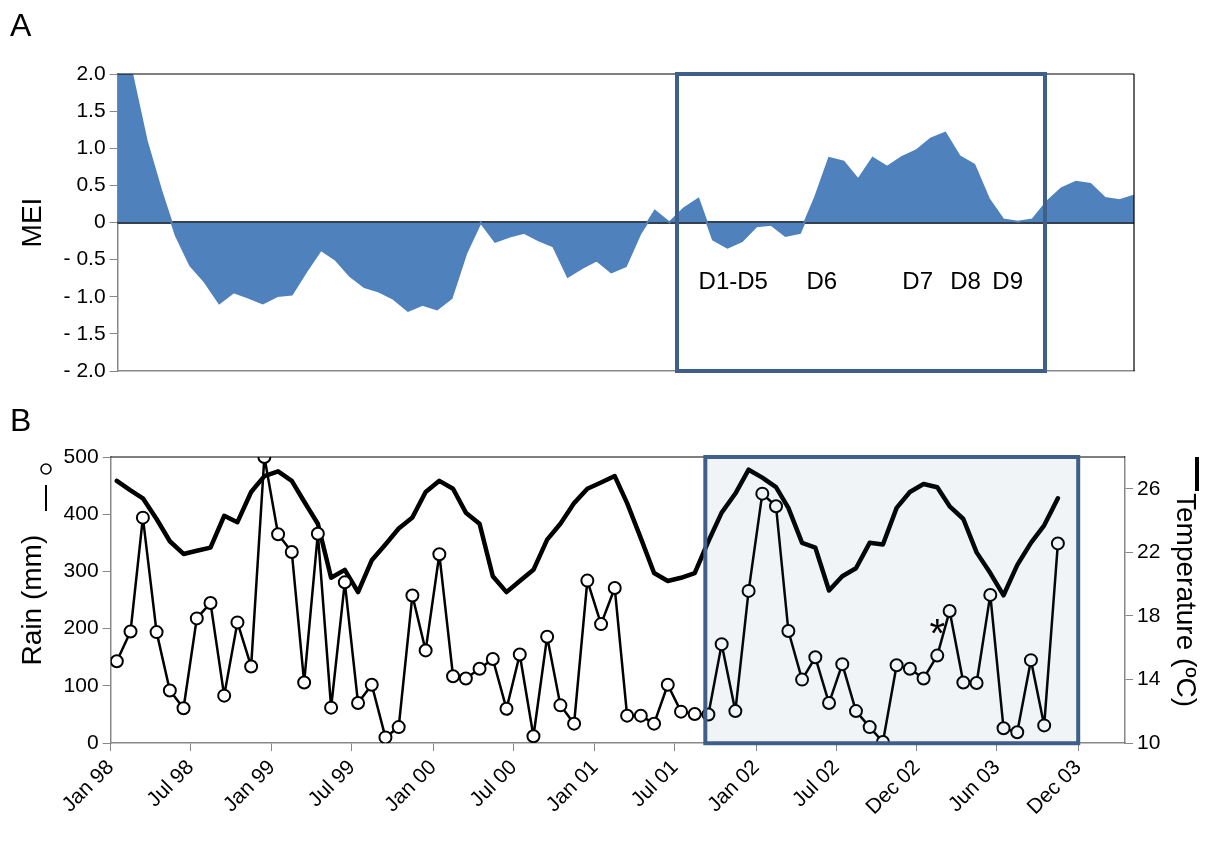  I want to click on y-tick-label: 0.5, so click(91, 184).